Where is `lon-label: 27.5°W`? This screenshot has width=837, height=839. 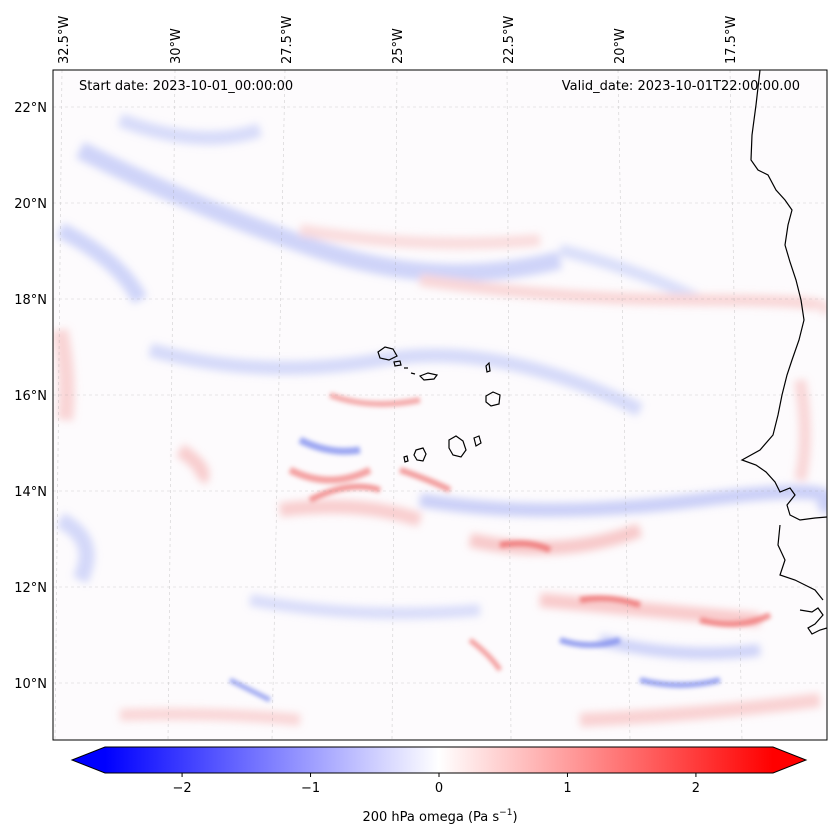 lon-label: 27.5°W is located at coordinates (287, 40).